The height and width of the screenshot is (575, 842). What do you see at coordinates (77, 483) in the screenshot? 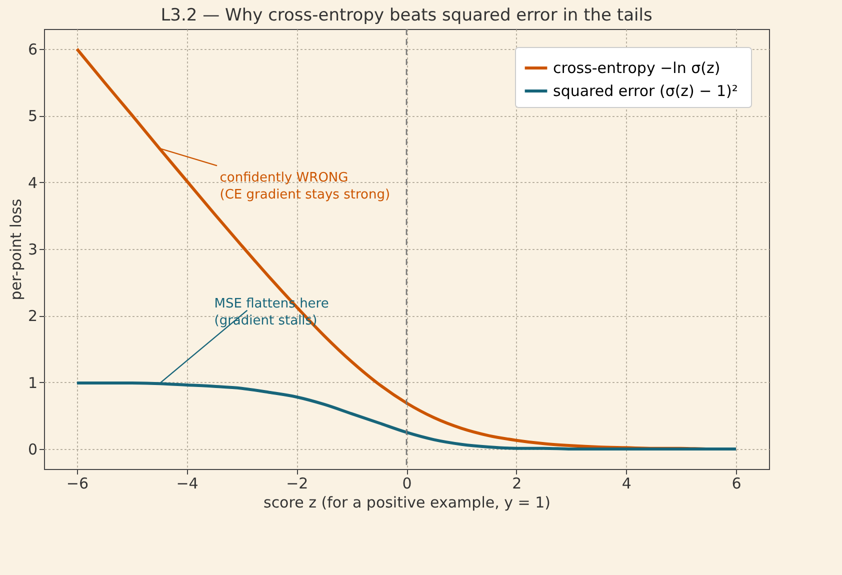
I see `x-tick-label: −6` at bounding box center [77, 483].